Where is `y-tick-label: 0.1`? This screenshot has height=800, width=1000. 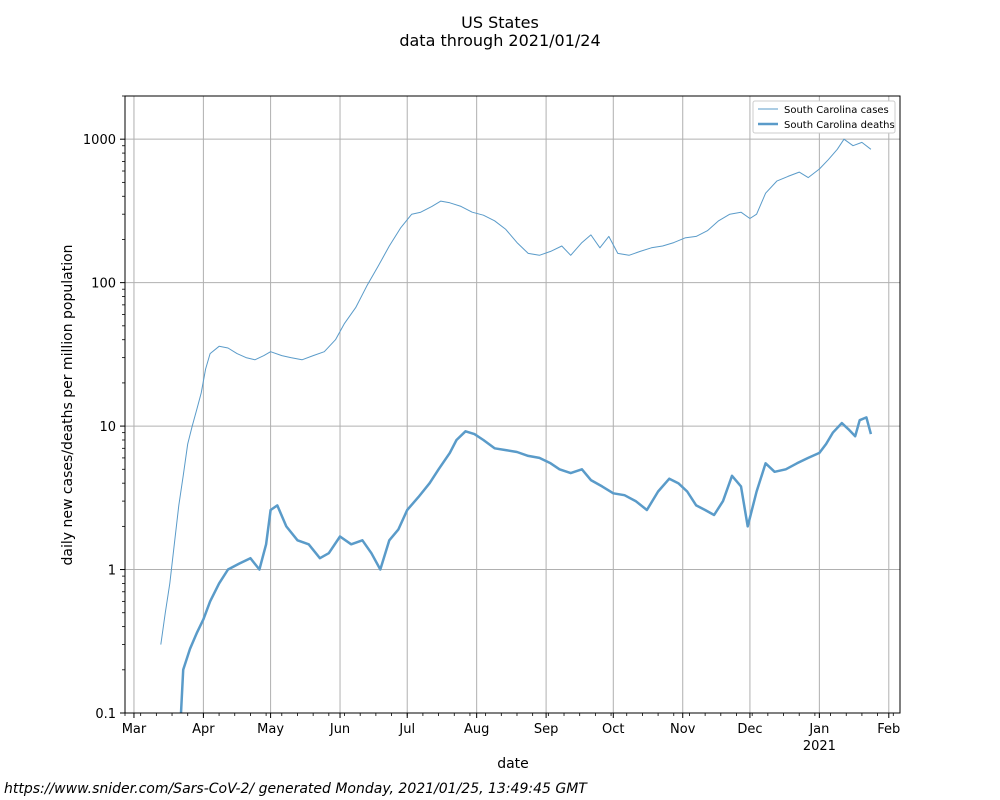 y-tick-label: 0.1 is located at coordinates (105, 714).